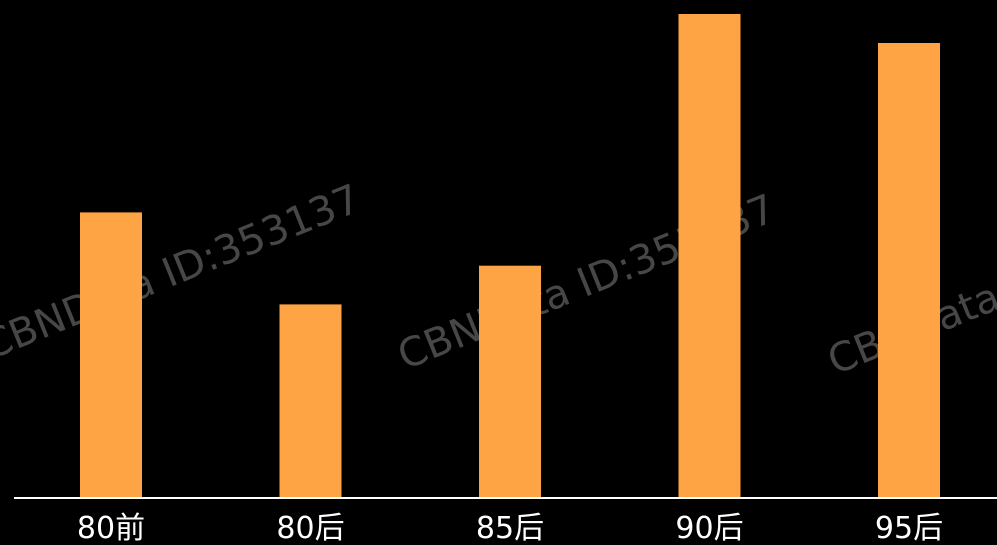  I want to click on x-tick-label: 85后, so click(510, 528).